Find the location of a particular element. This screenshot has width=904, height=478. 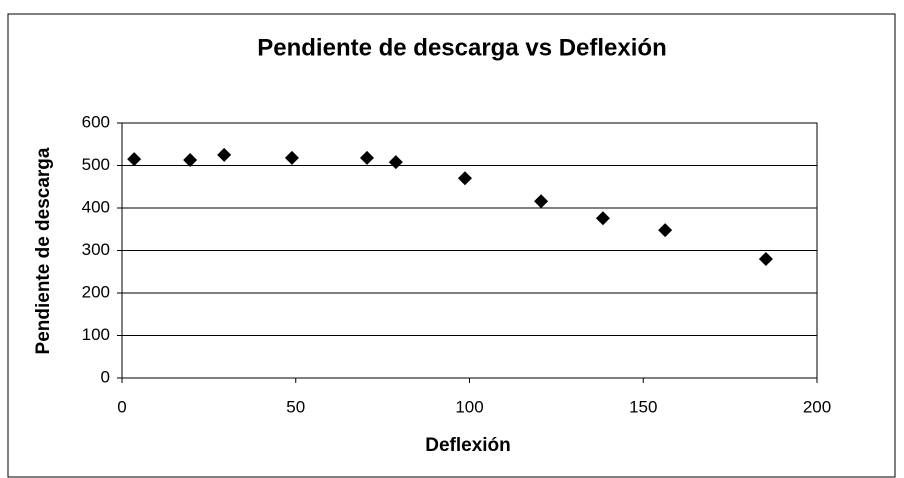

x-axis-label: Deflexión is located at coordinates (468, 445).